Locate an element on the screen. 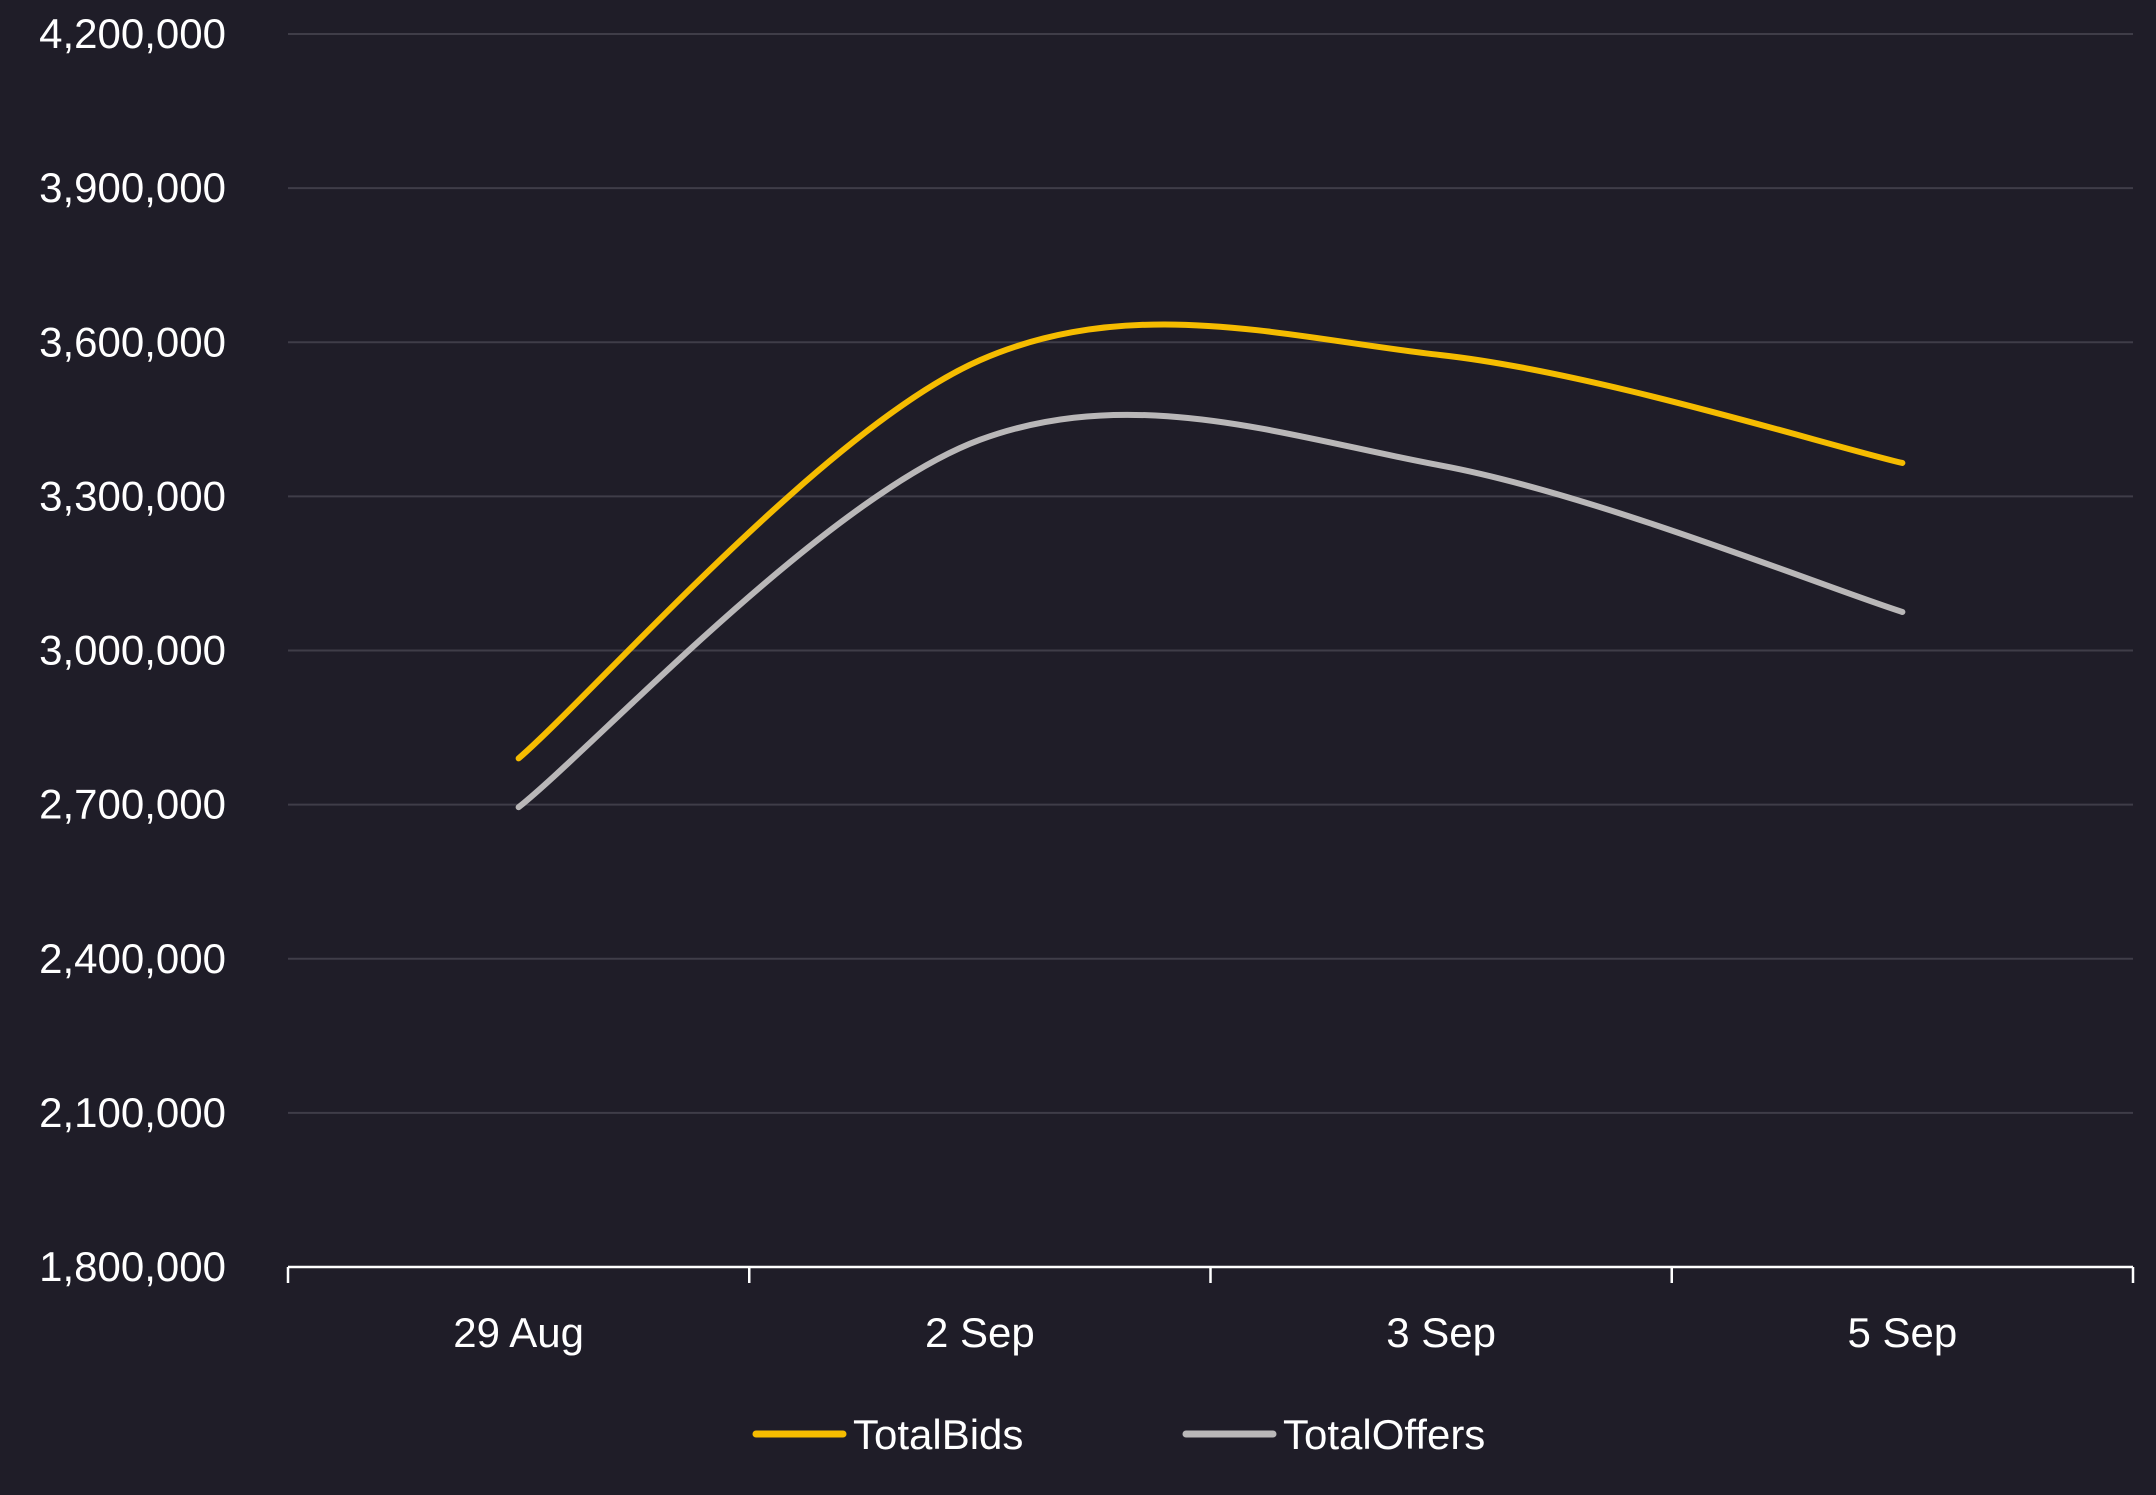 This screenshot has height=1495, width=2156. x-tick-label: 3 Sep is located at coordinates (1441, 1332).